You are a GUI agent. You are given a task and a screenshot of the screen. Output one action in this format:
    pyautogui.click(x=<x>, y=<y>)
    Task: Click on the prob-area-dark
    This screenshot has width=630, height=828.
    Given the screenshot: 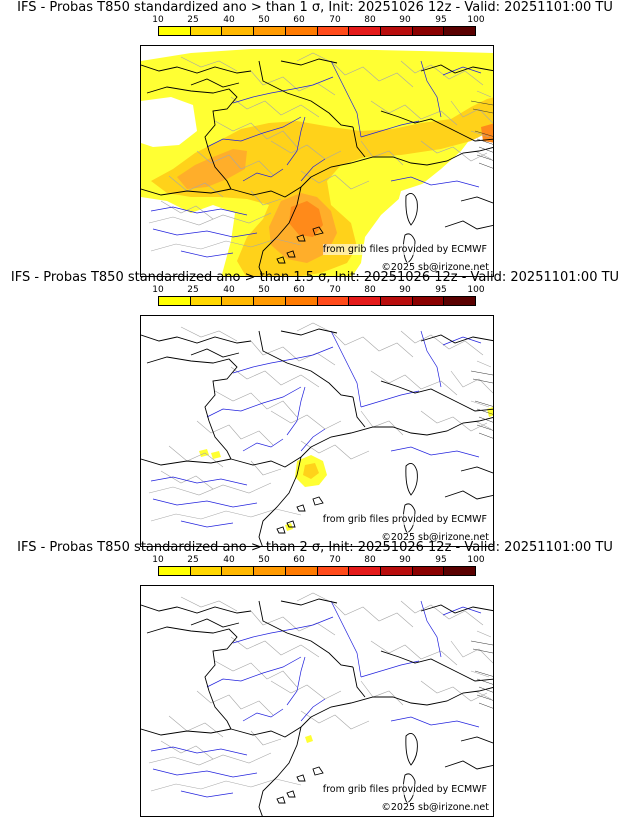 What is the action you would take?
    pyautogui.click(x=306, y=219)
    